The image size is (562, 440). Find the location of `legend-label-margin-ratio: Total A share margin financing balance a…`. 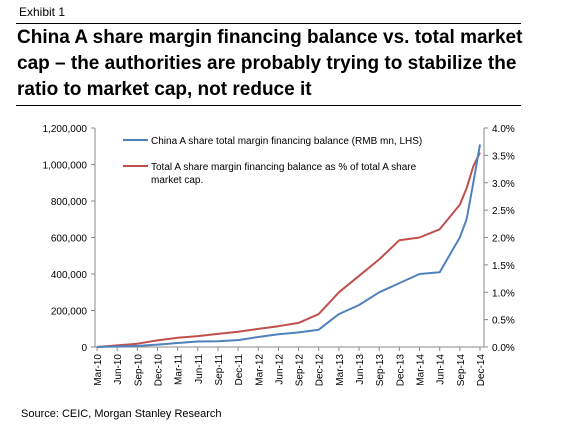

legend-label-margin-ratio: Total A share margin financing balance a… is located at coordinates (284, 174).